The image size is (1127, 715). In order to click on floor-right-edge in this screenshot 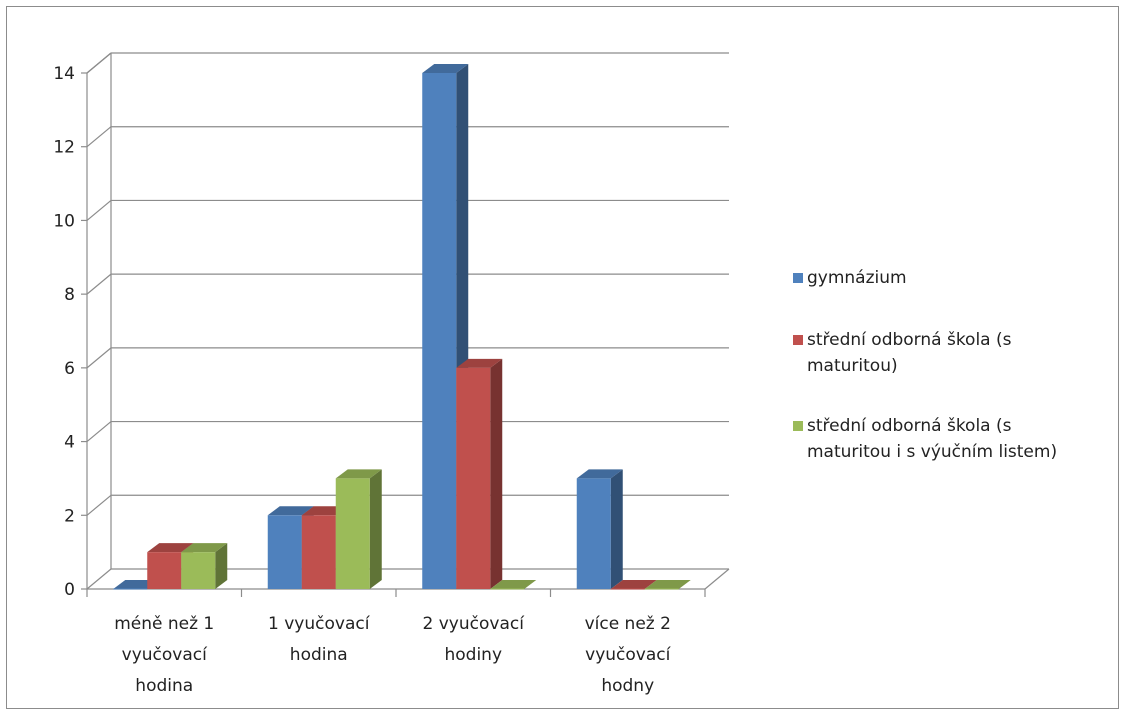, I will do `click(717, 579)`.